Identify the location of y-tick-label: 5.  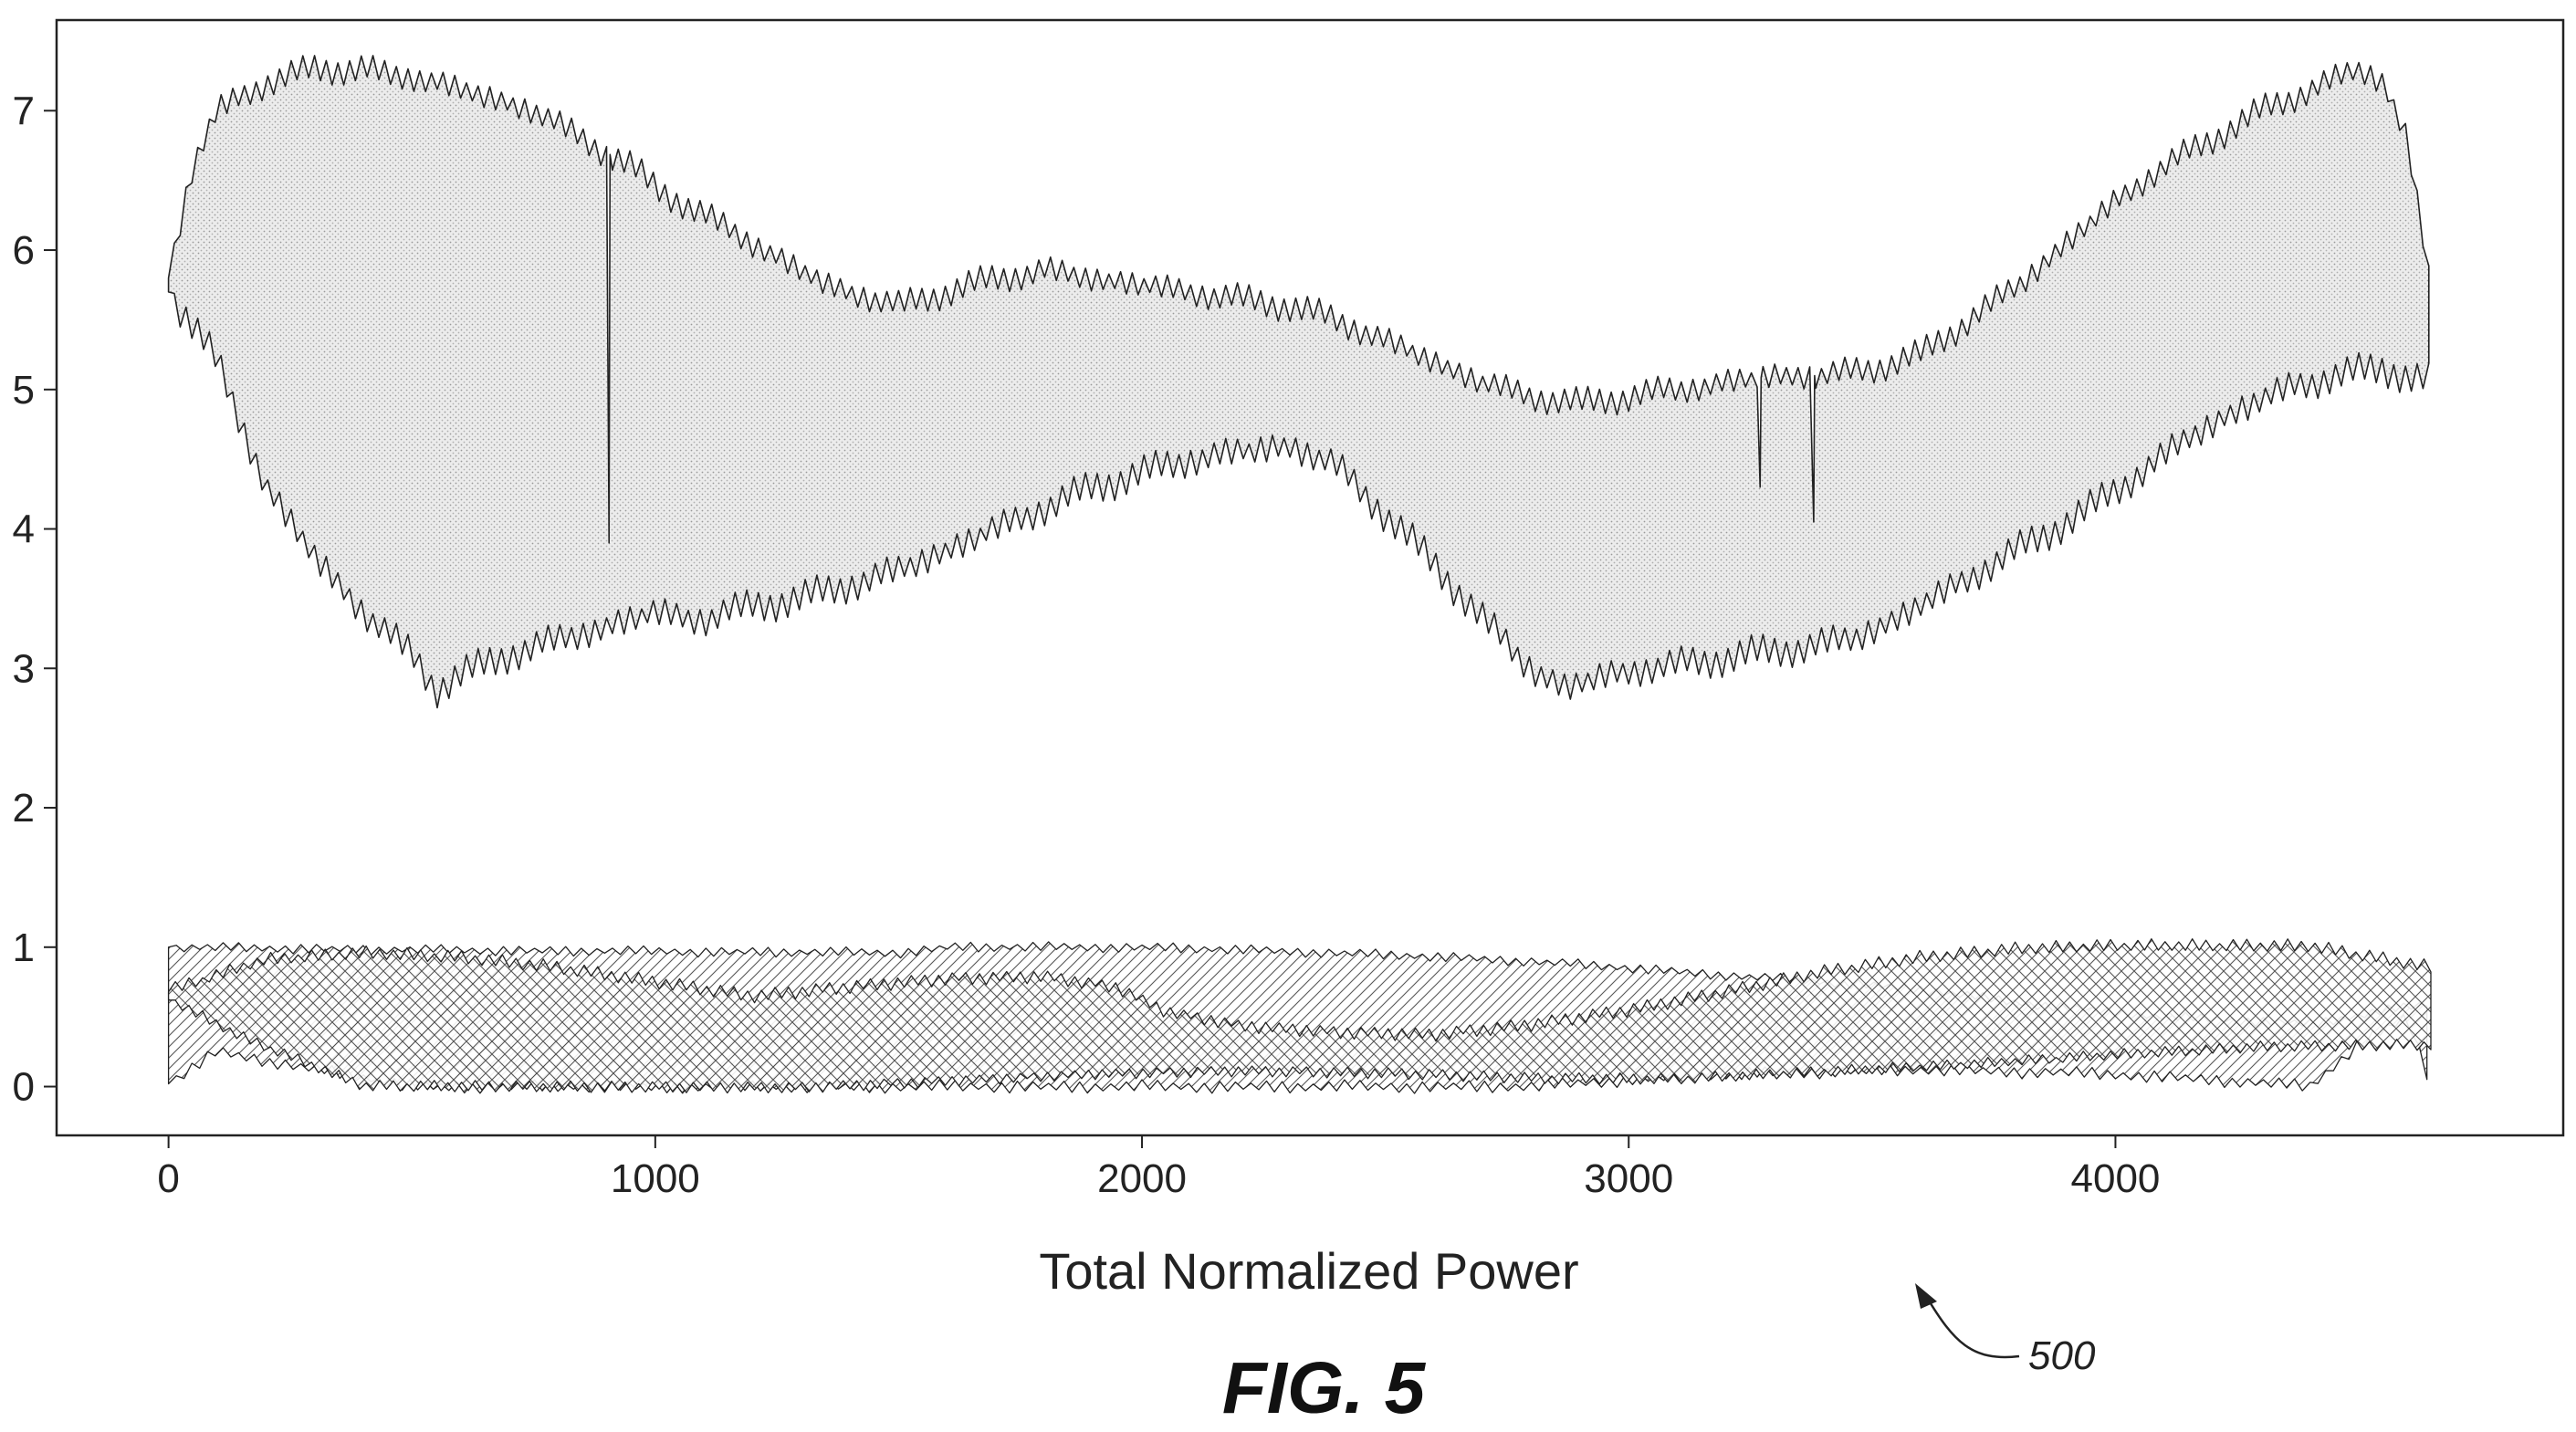
(24, 390).